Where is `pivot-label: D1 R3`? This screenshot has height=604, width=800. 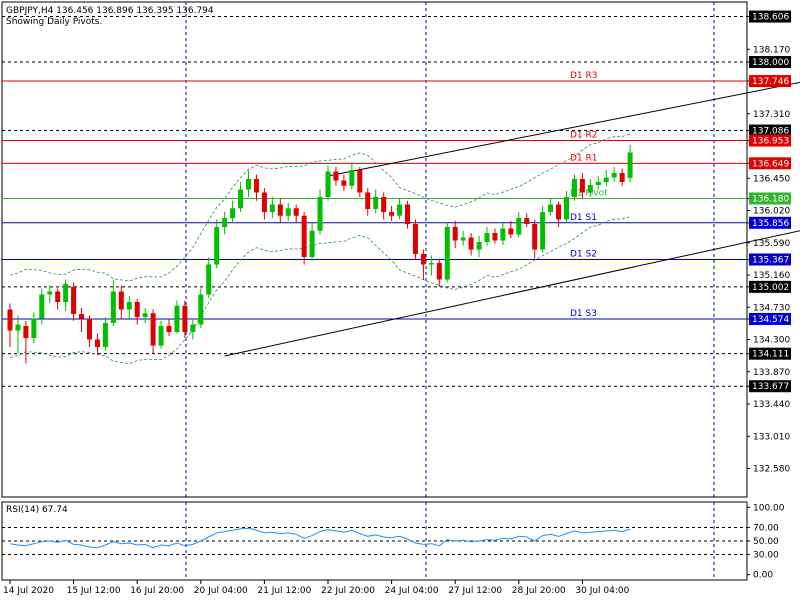 pivot-label: D1 R3 is located at coordinates (584, 76).